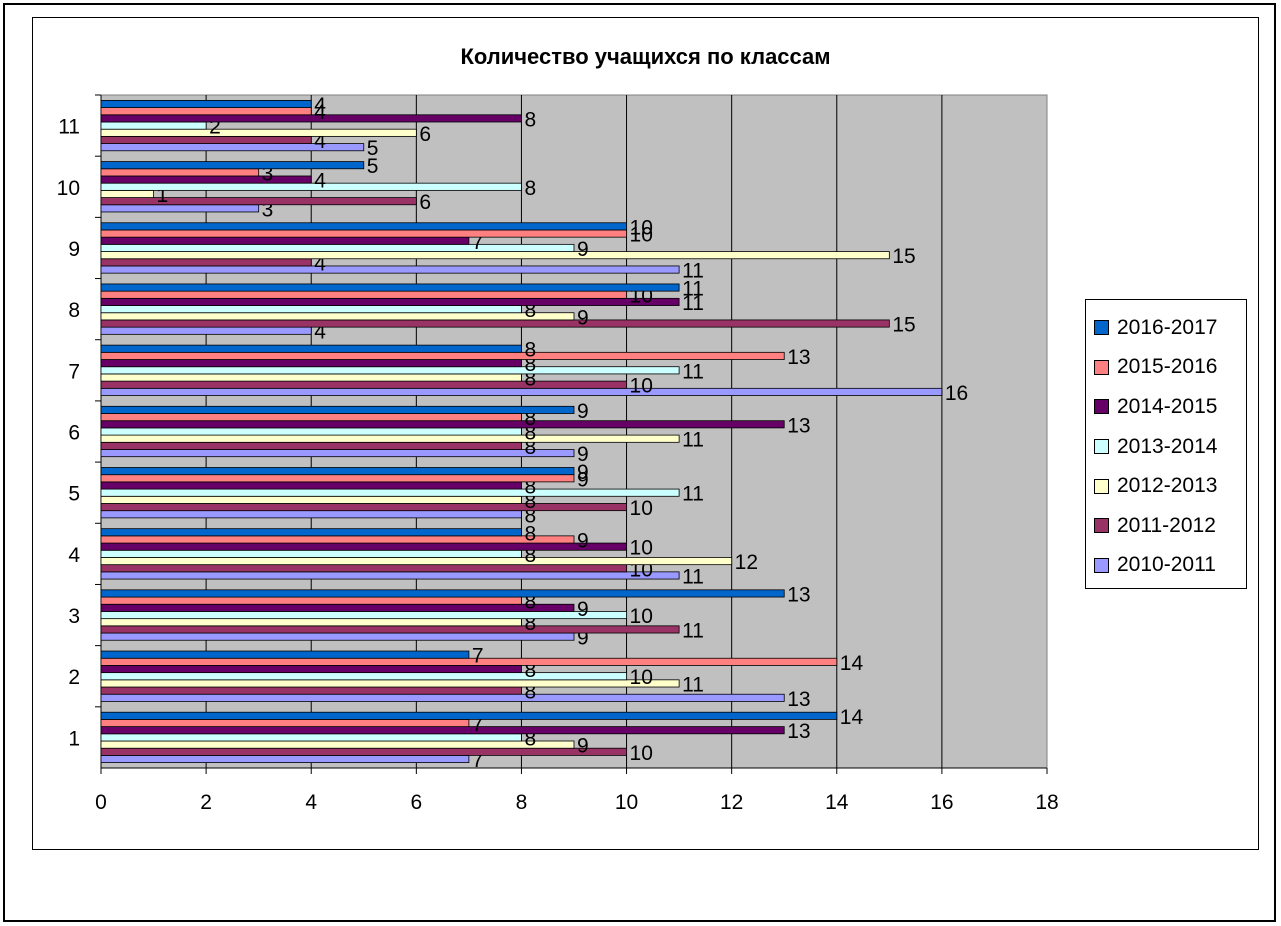 Image resolution: width=1281 pixels, height=926 pixels. Describe the element at coordinates (311, 802) in the screenshot. I see `x-tick-label: 4` at that location.